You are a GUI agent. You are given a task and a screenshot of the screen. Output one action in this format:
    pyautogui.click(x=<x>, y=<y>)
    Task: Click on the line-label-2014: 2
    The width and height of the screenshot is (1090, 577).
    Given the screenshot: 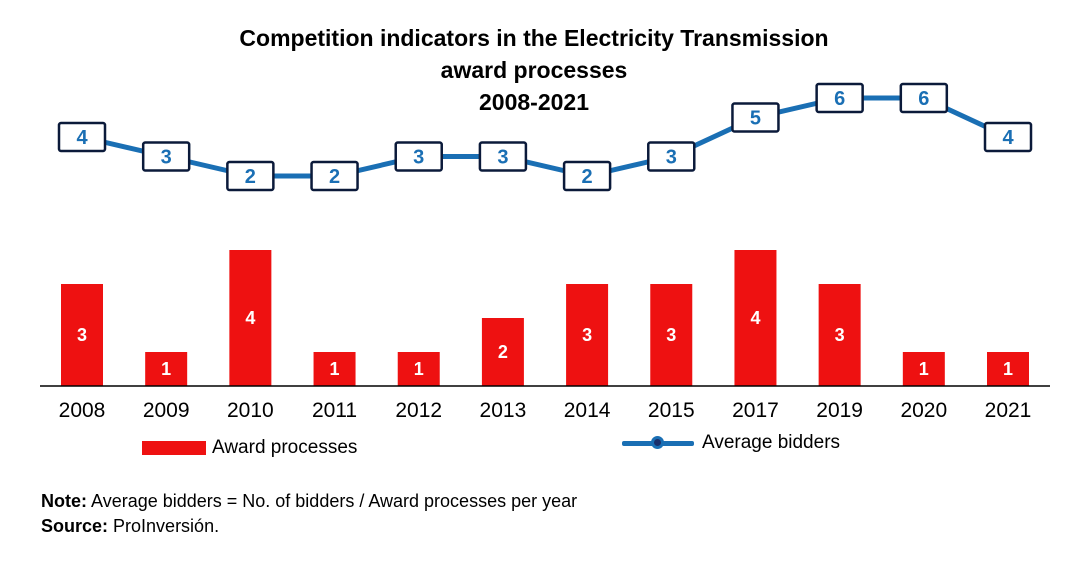 What is the action you would take?
    pyautogui.click(x=587, y=177)
    